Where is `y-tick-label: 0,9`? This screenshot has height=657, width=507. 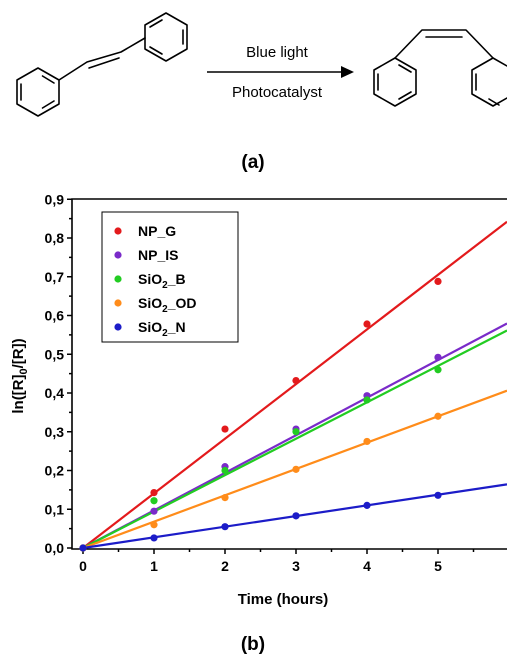
y-tick-label: 0,9 is located at coordinates (55, 199).